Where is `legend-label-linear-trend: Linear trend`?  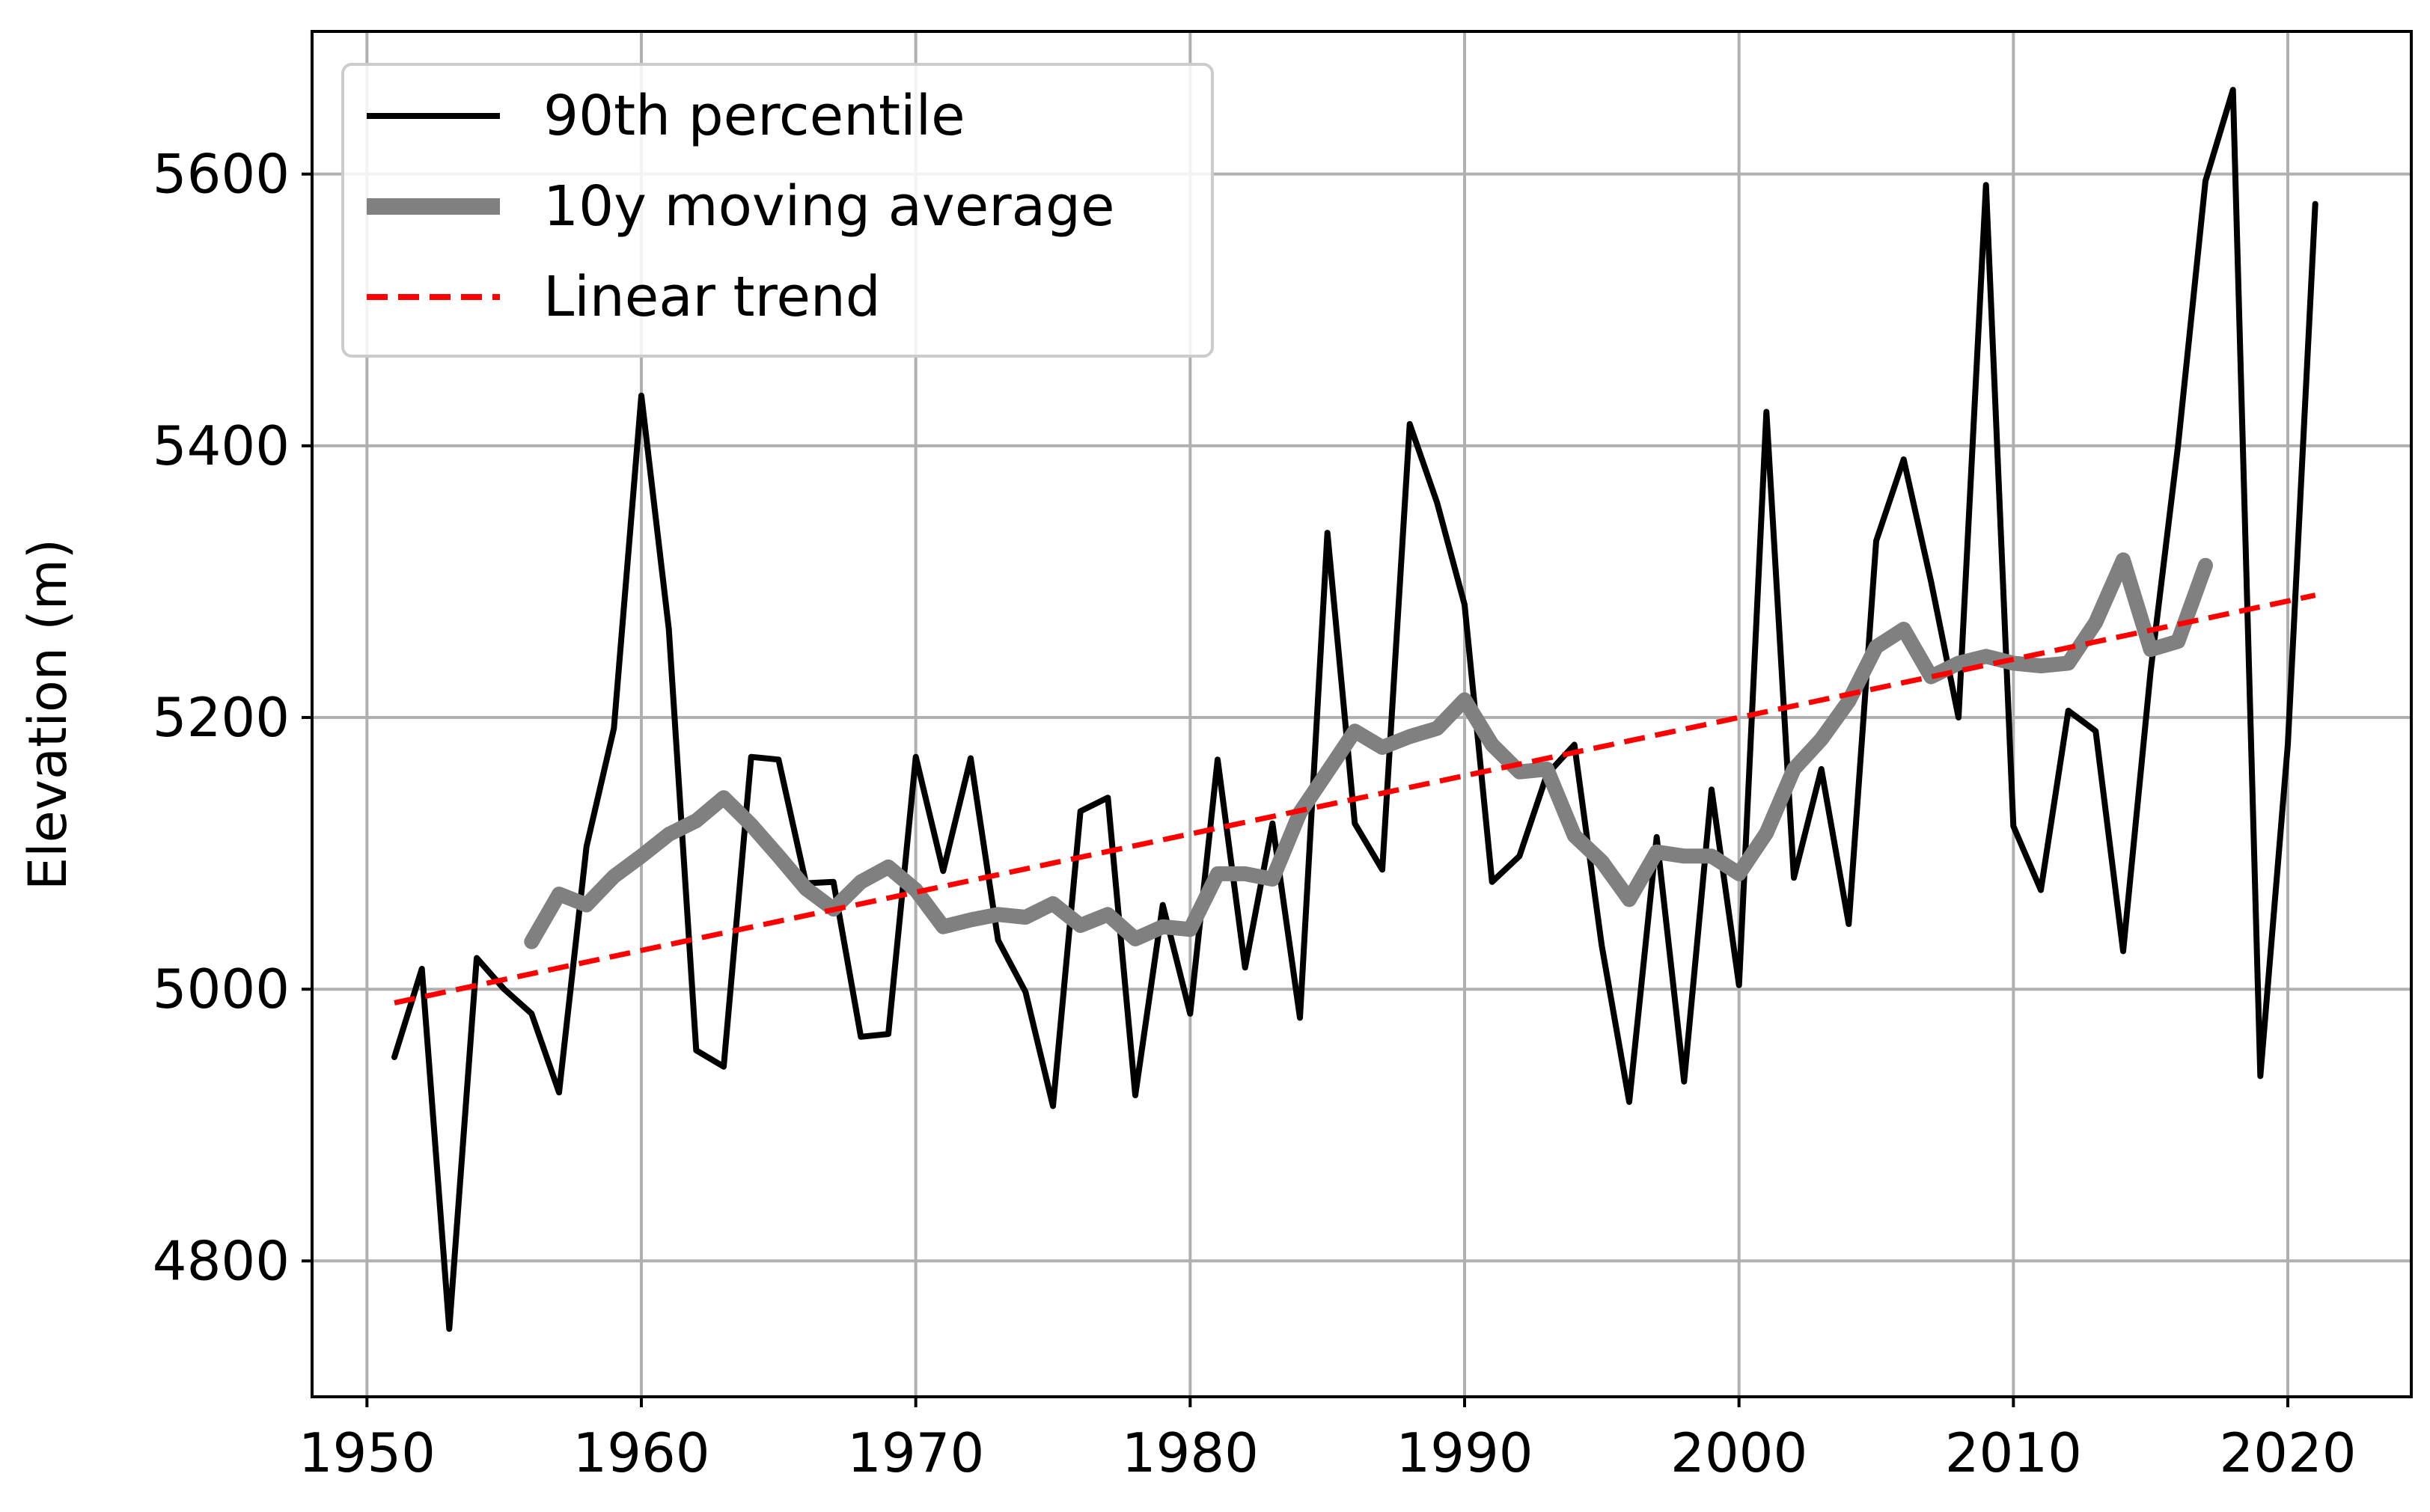 legend-label-linear-trend: Linear trend is located at coordinates (712, 297).